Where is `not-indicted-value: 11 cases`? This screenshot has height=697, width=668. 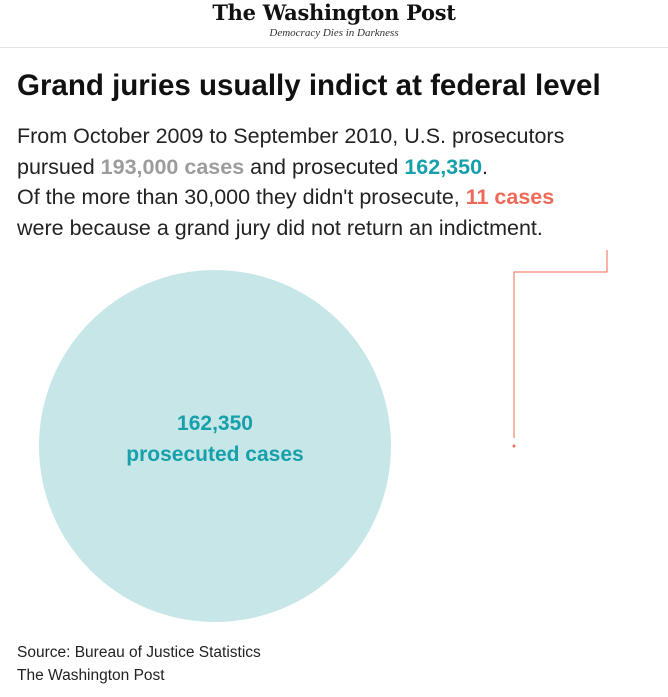 not-indicted-value: 11 cases is located at coordinates (510, 197).